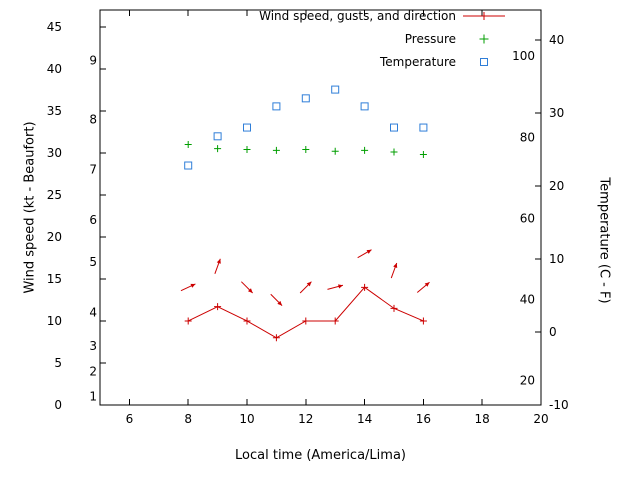 The width and height of the screenshot is (640, 480). What do you see at coordinates (540, 419) in the screenshot?
I see `x-tick-label: 20` at bounding box center [540, 419].